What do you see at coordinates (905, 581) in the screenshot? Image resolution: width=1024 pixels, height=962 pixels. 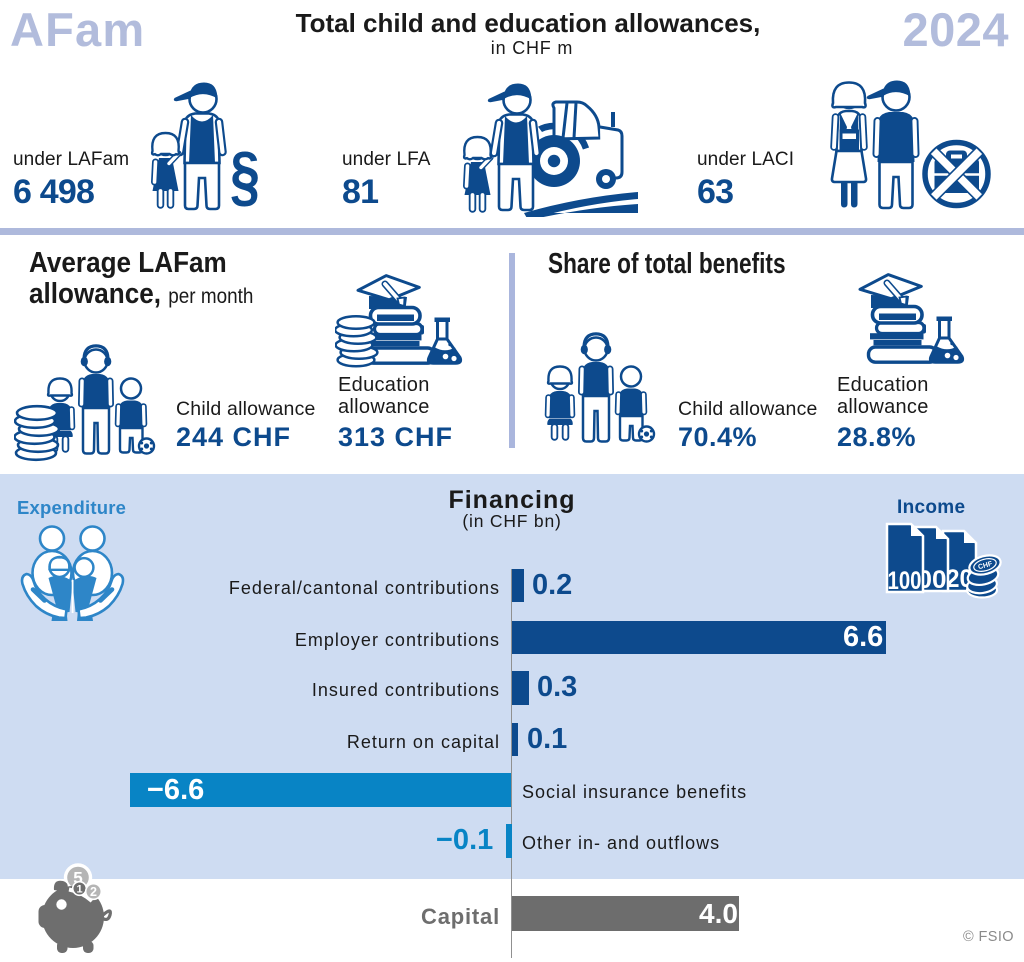 I see `svg-text: 100` at bounding box center [905, 581].